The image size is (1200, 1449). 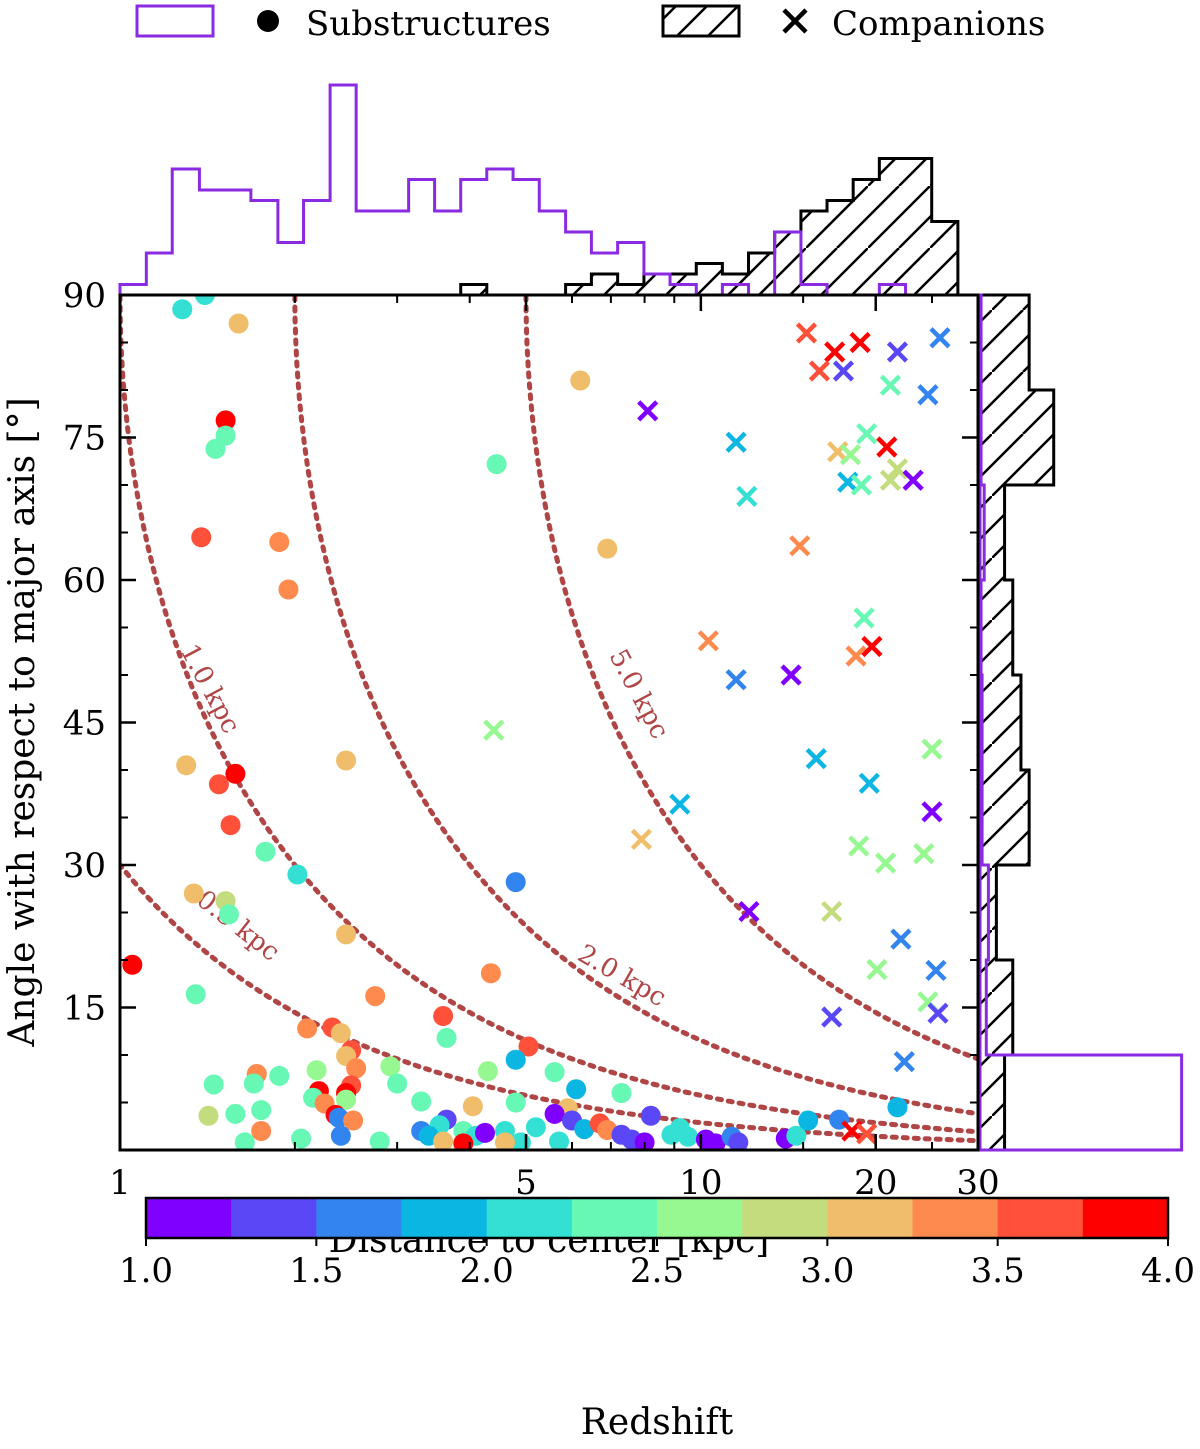 What do you see at coordinates (998, 1271) in the screenshot?
I see `colorbar-tick-label-5: 3.5` at bounding box center [998, 1271].